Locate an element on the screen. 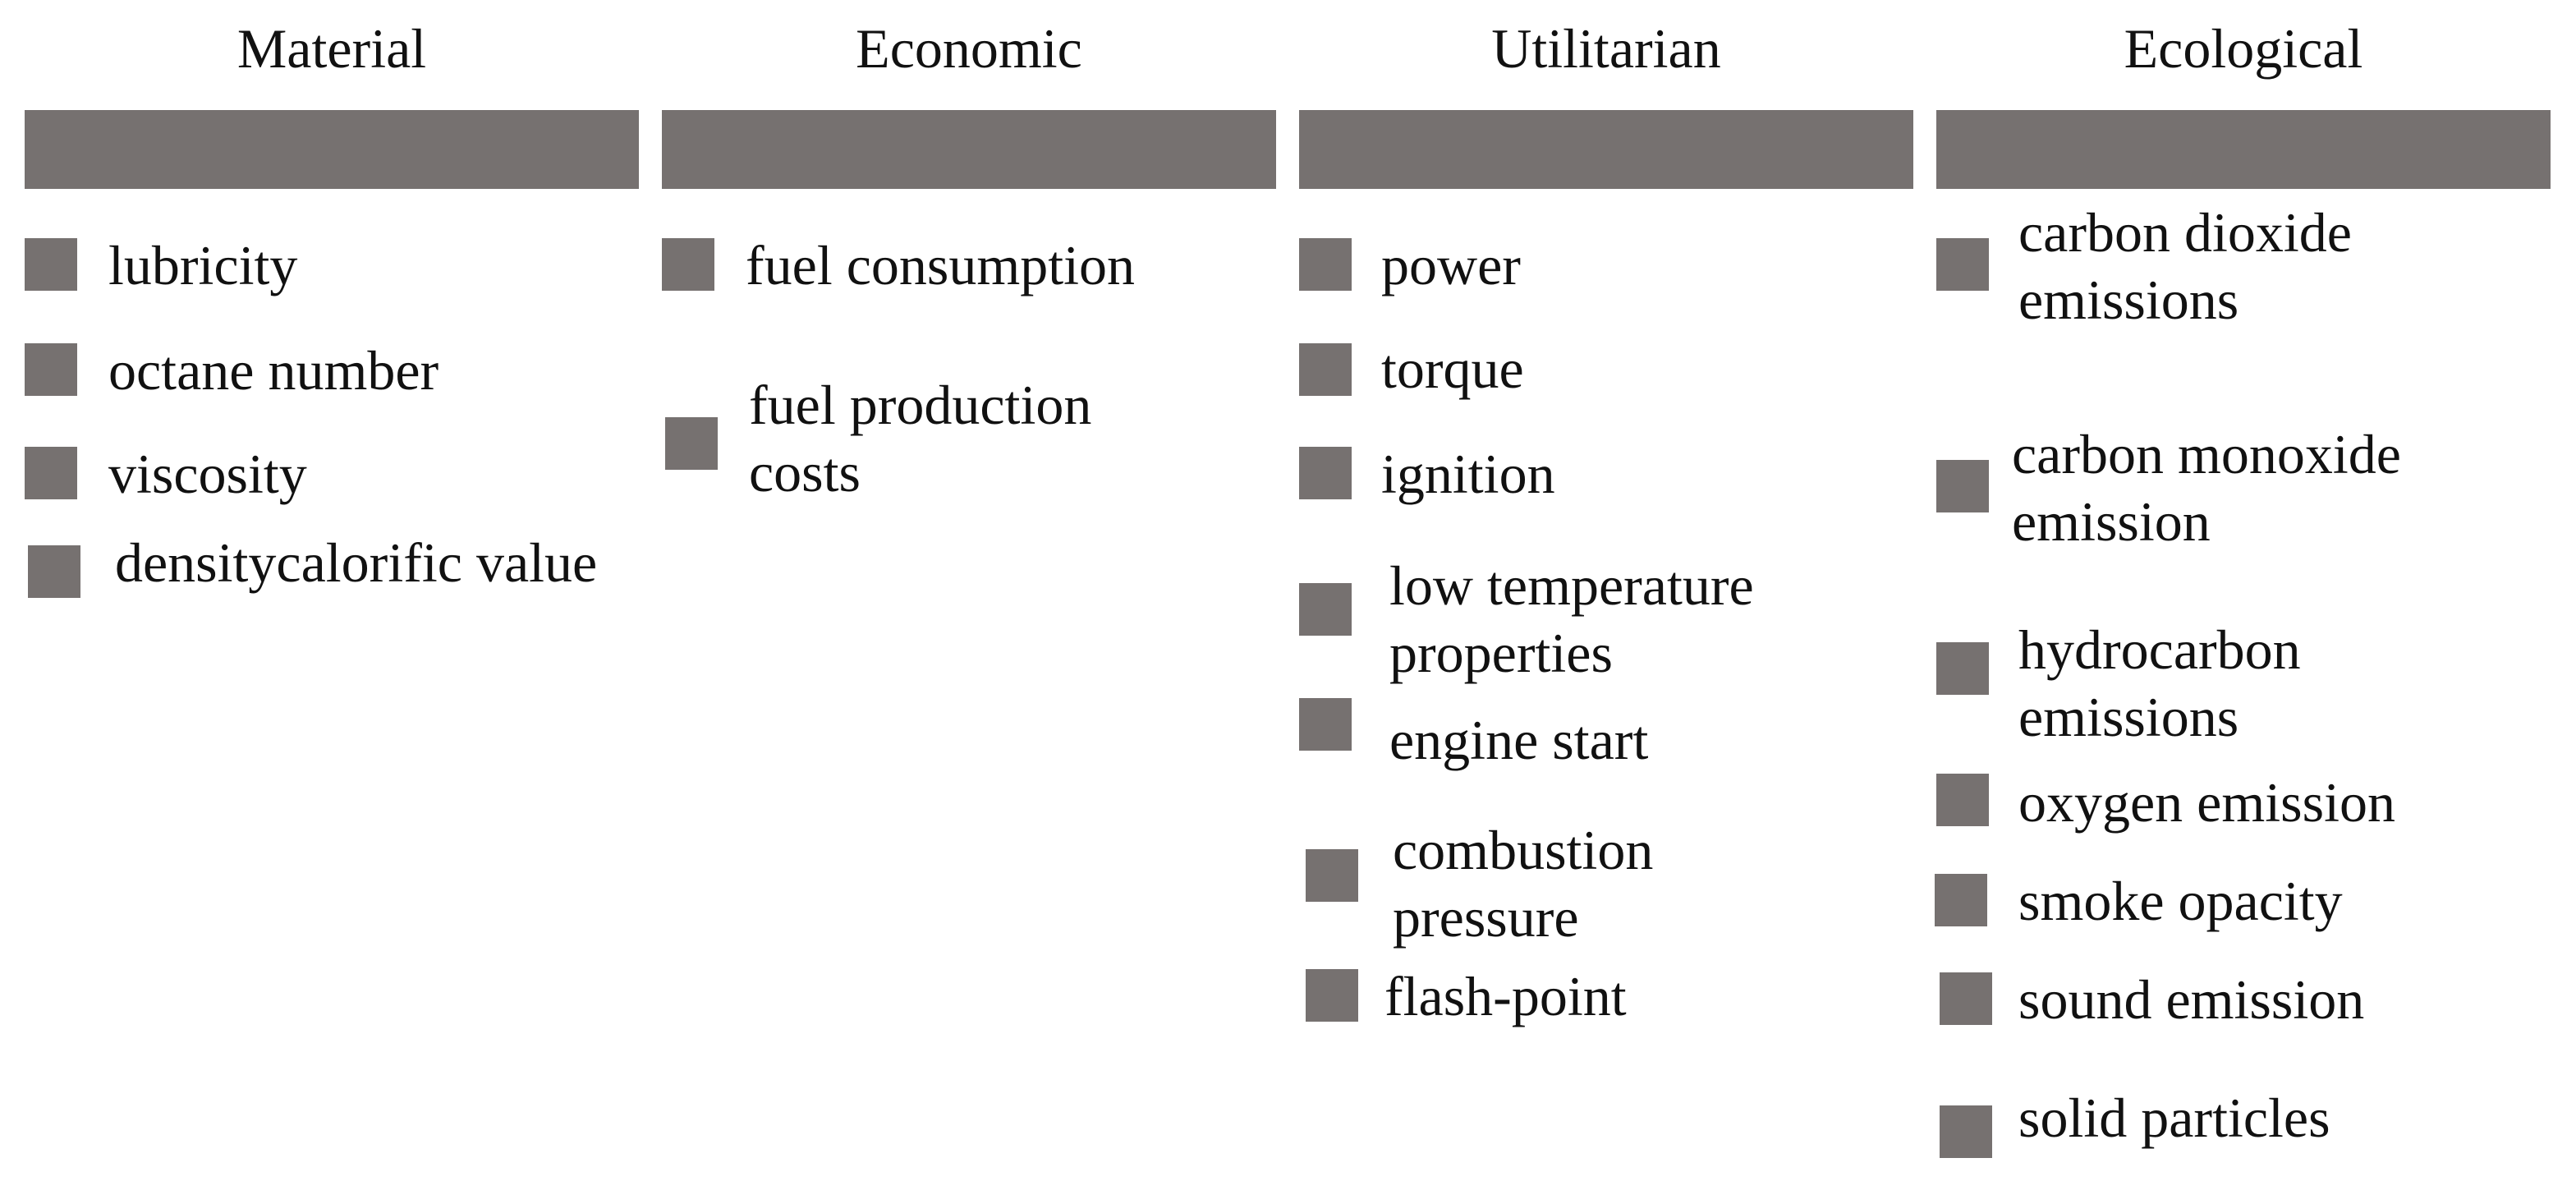  item-label: torque is located at coordinates (1452, 369).